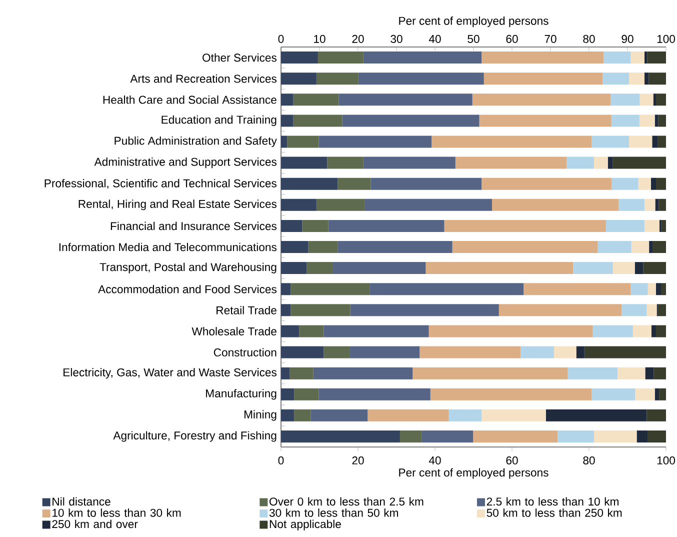  Describe the element at coordinates (160, 184) in the screenshot. I see `y-tick-label: Professional, Scientific and Technical Services` at that location.